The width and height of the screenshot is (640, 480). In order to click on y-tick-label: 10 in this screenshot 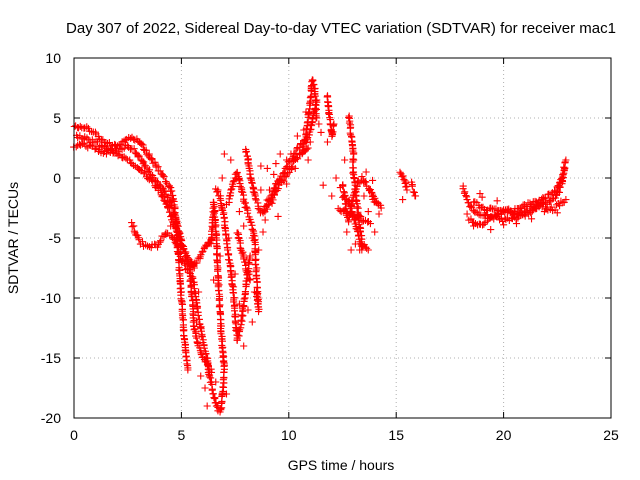, I will do `click(53, 58)`.